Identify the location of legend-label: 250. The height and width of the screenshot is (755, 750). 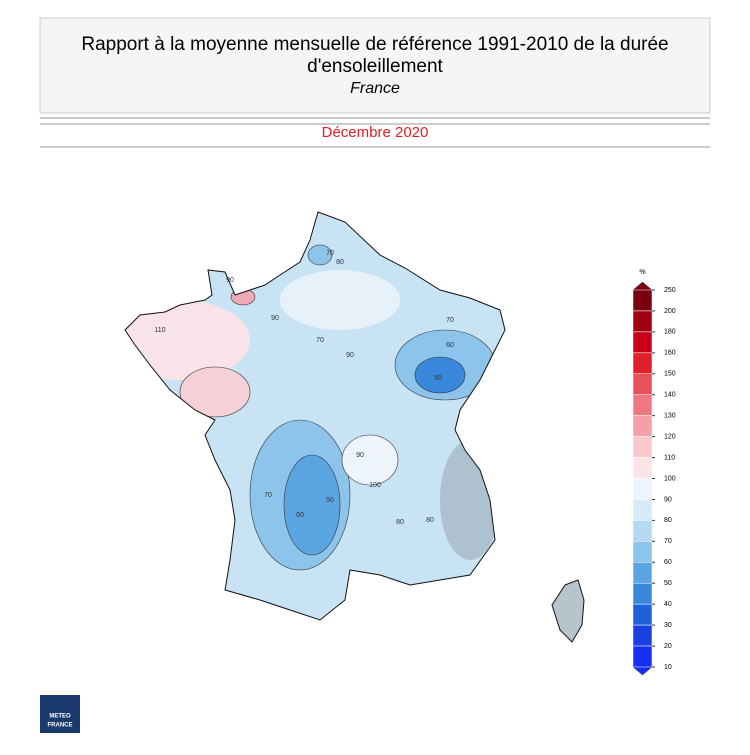
(670, 290).